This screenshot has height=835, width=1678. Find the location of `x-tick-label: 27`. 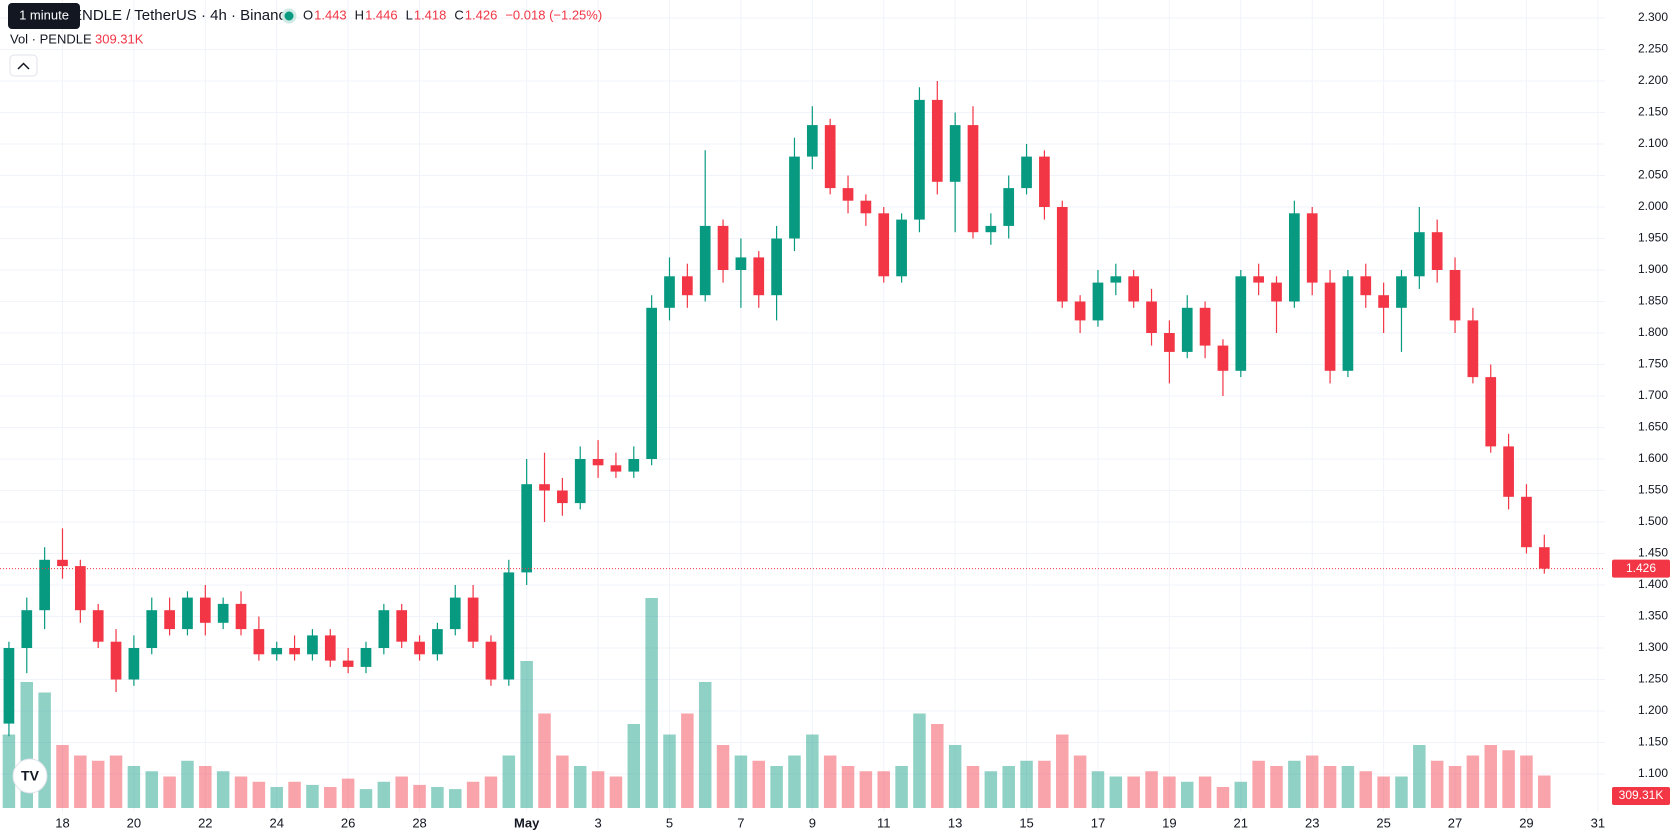

x-tick-label: 27 is located at coordinates (1455, 822).